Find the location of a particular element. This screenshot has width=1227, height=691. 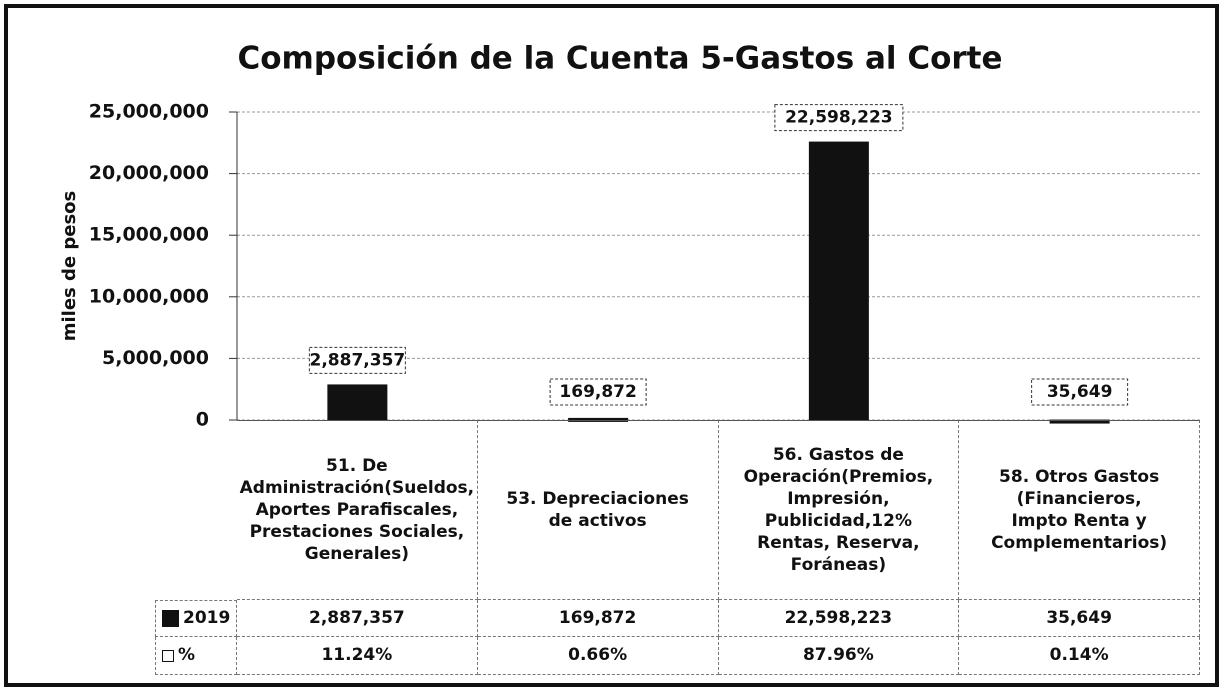

data-label: 2,887,357 is located at coordinates (358, 360).